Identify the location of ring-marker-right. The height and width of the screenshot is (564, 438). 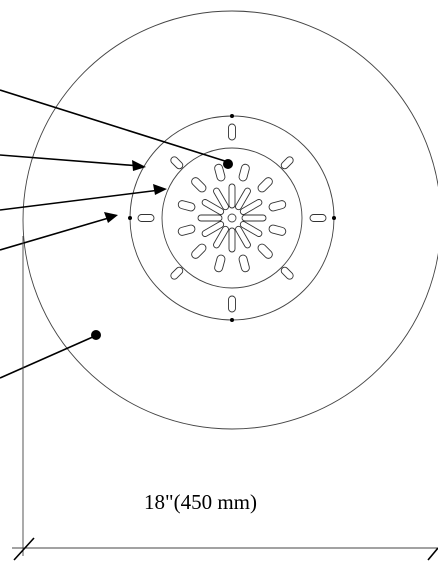
(334, 218).